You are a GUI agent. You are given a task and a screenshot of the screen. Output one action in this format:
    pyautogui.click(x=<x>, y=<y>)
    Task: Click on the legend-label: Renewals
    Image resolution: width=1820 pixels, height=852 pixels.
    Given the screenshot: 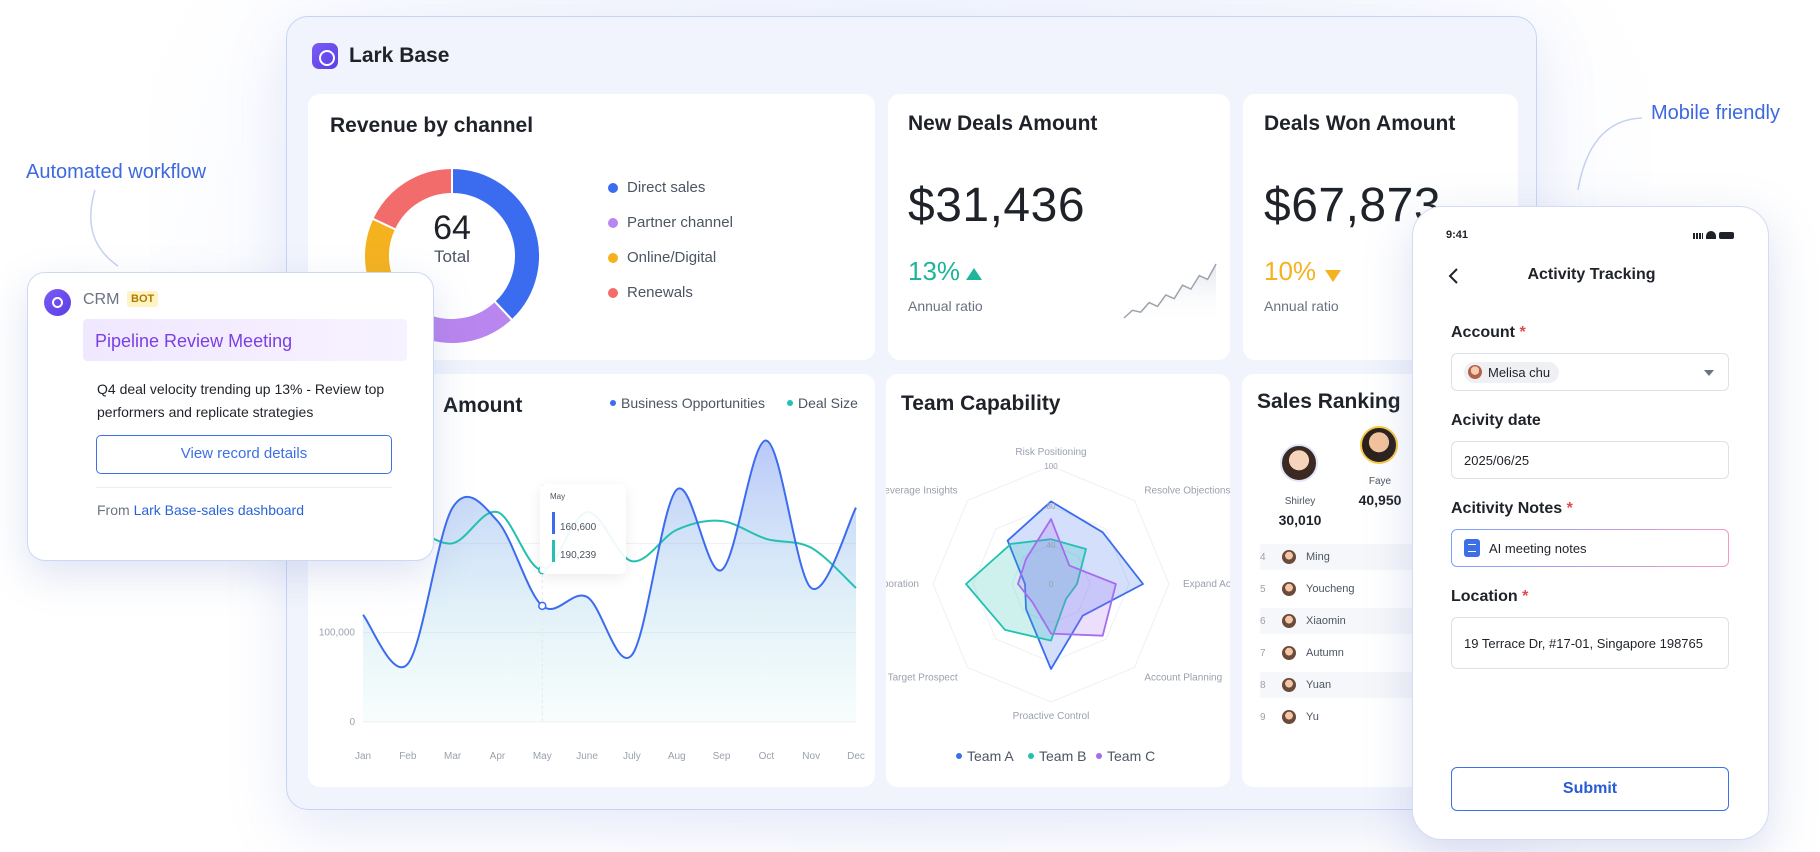 What is the action you would take?
    pyautogui.click(x=660, y=292)
    